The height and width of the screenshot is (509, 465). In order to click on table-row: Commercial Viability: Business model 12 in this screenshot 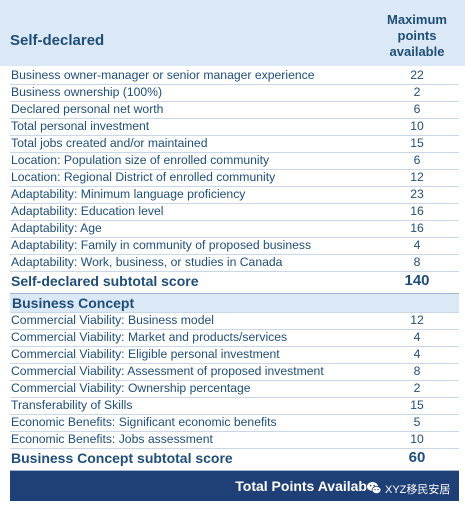, I will do `click(234, 321)`.